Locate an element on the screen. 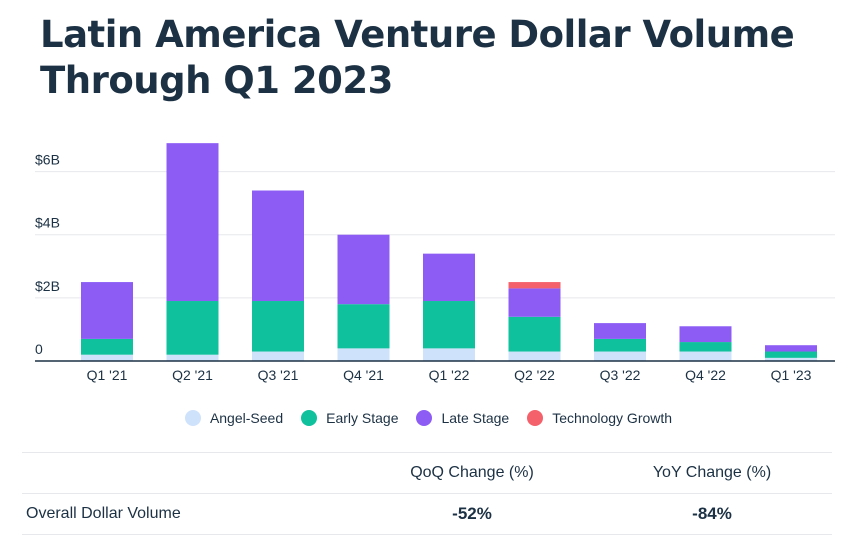  x-tick-label: Q2 '21 is located at coordinates (192, 375).